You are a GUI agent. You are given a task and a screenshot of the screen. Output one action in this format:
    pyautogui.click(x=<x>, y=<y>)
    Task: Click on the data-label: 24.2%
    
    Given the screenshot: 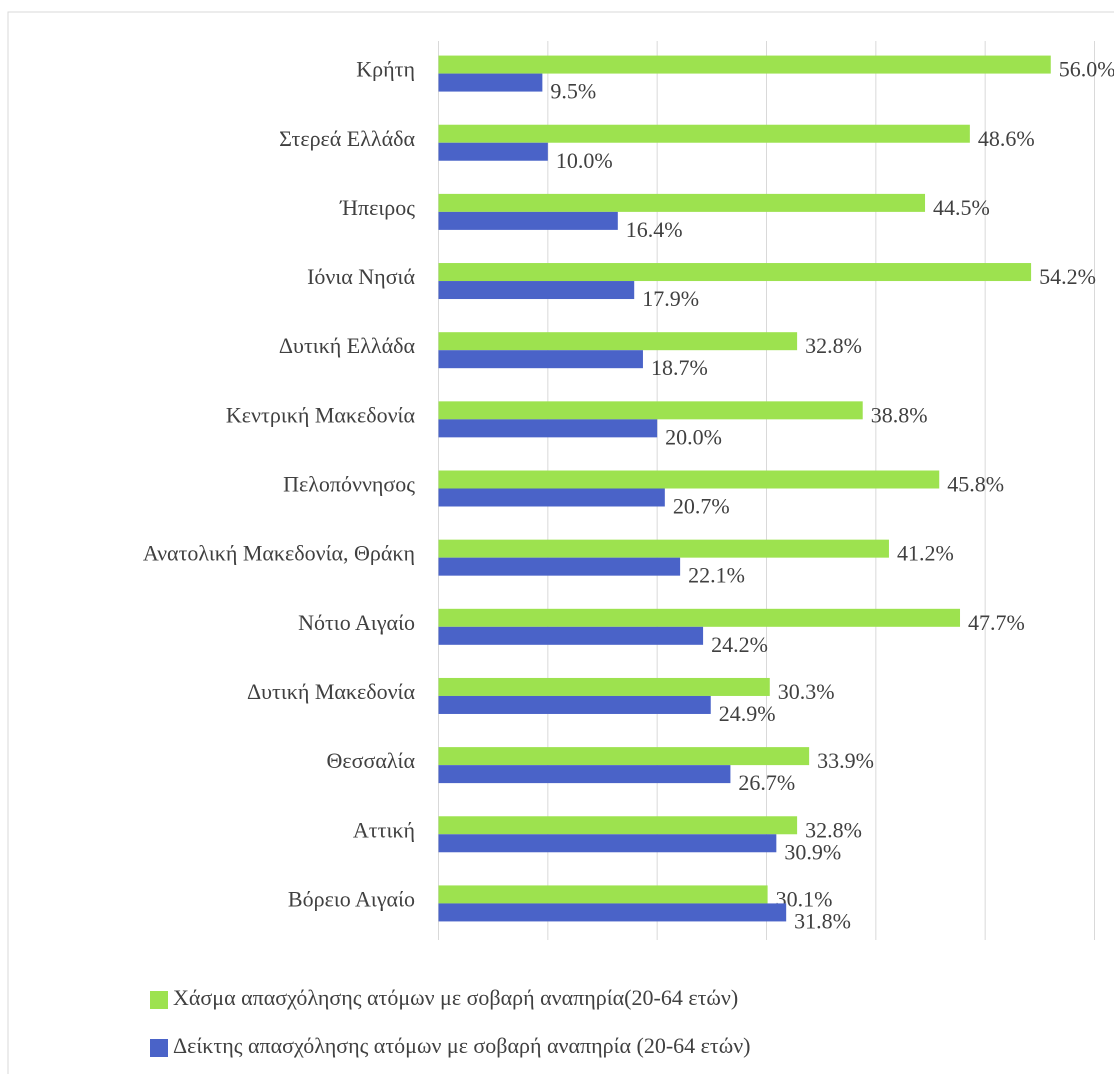 What is the action you would take?
    pyautogui.click(x=739, y=644)
    